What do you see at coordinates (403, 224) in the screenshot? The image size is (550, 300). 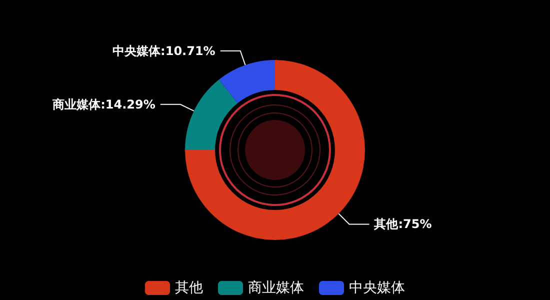 I see `category-label: 其他:75%` at bounding box center [403, 224].